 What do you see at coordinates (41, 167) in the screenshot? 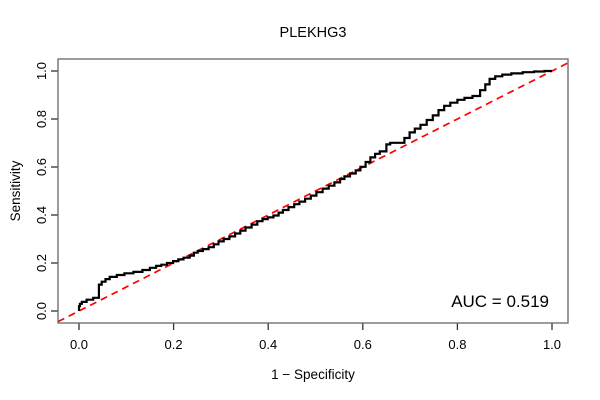
I see `y-tick-label: 0.6` at bounding box center [41, 167].